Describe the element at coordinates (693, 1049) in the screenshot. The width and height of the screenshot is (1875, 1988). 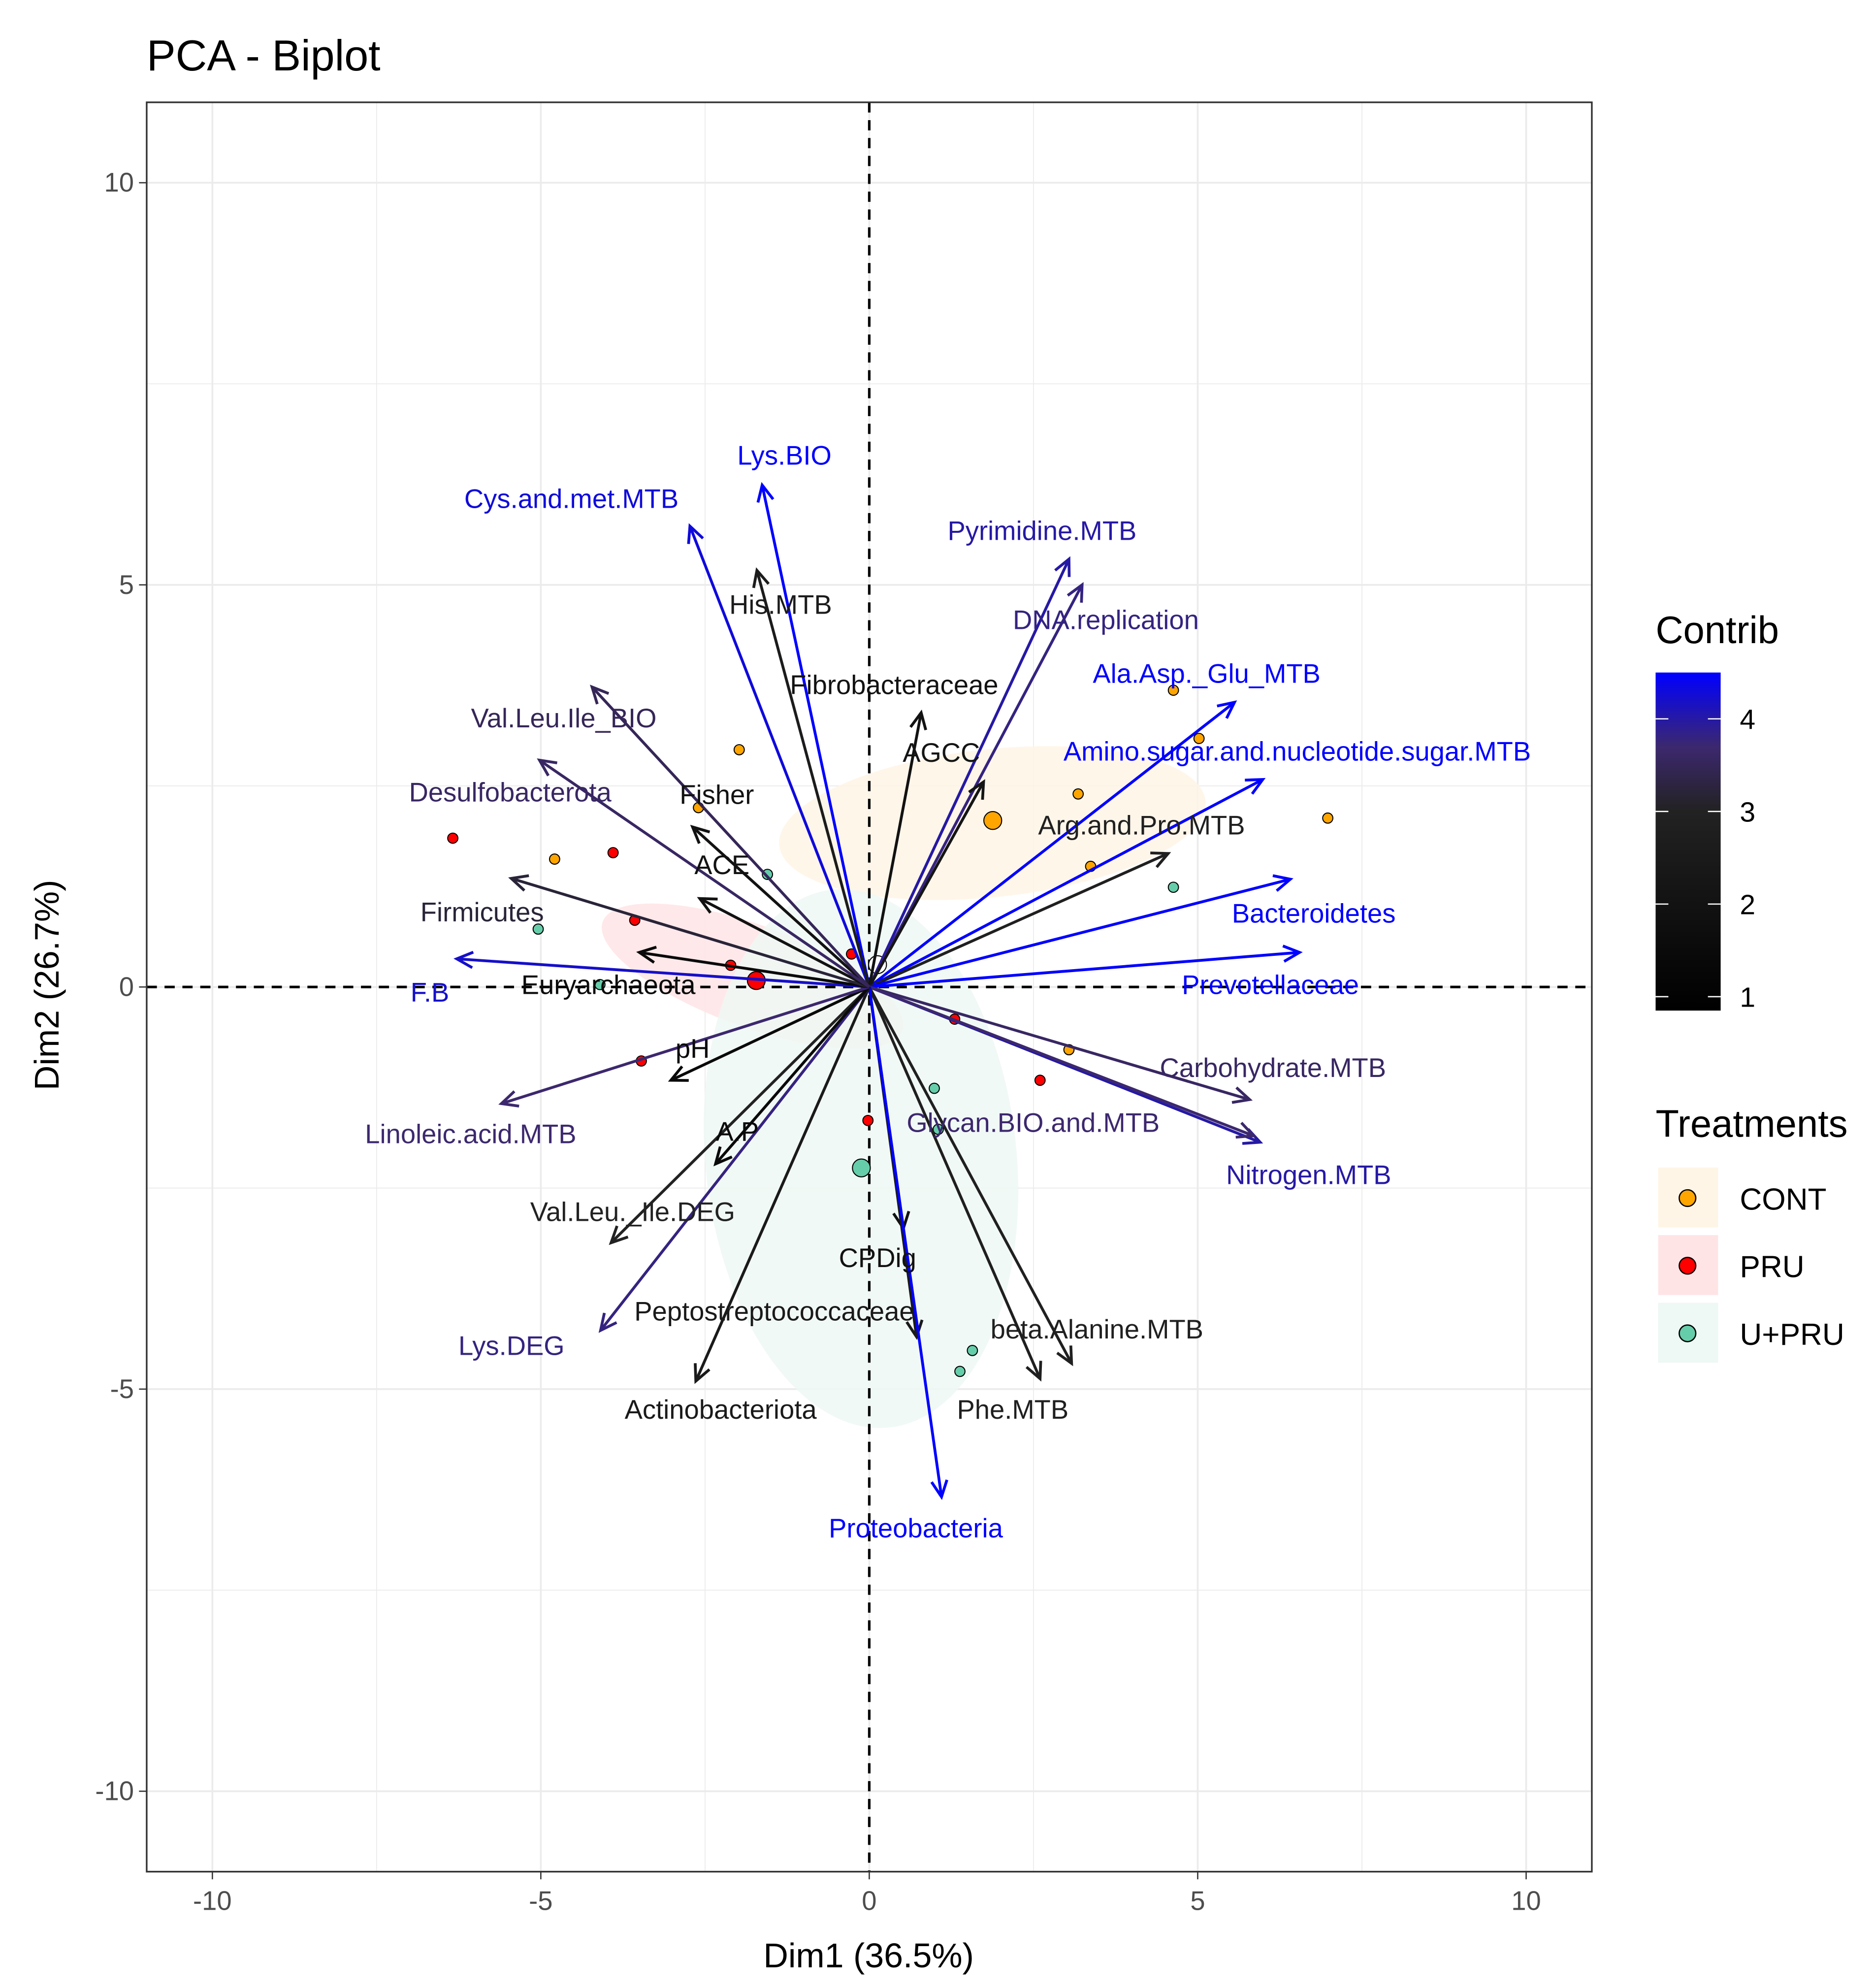
I see `variable-label: pH` at that location.